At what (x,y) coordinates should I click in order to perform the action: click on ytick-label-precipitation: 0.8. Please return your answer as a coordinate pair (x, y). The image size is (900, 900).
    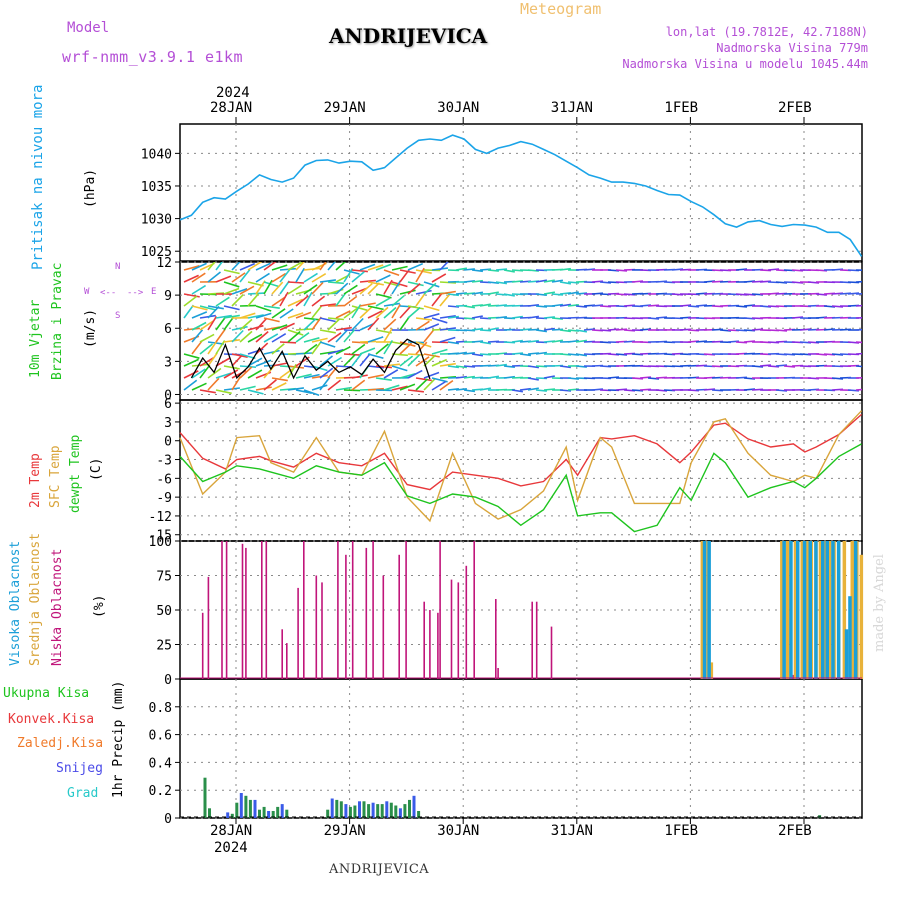
    Looking at the image, I should click on (160, 708).